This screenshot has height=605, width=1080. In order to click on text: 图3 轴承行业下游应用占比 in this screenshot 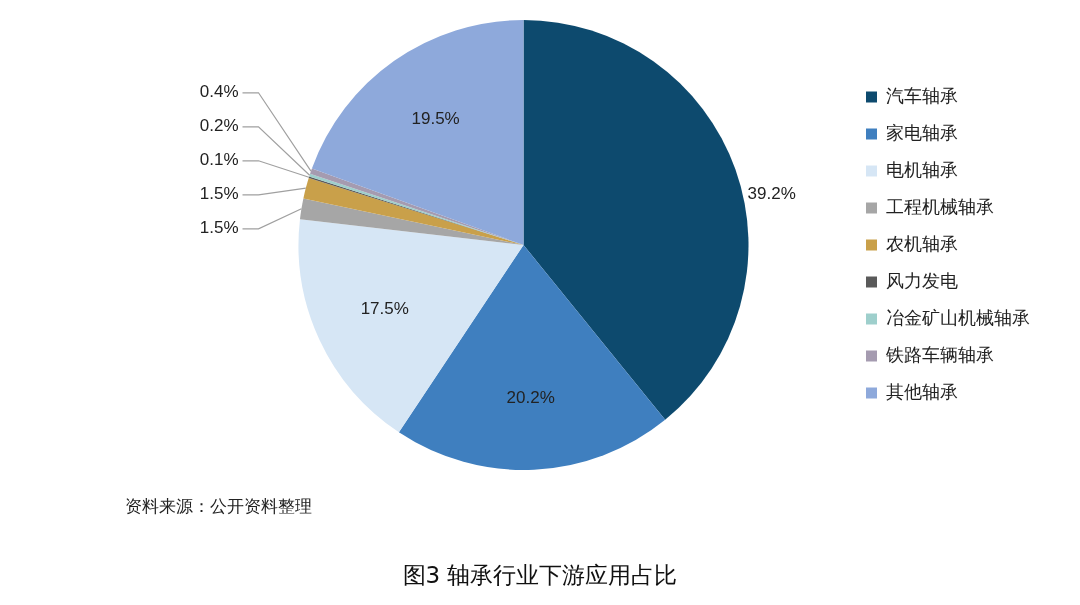, I will do `click(540, 575)`.